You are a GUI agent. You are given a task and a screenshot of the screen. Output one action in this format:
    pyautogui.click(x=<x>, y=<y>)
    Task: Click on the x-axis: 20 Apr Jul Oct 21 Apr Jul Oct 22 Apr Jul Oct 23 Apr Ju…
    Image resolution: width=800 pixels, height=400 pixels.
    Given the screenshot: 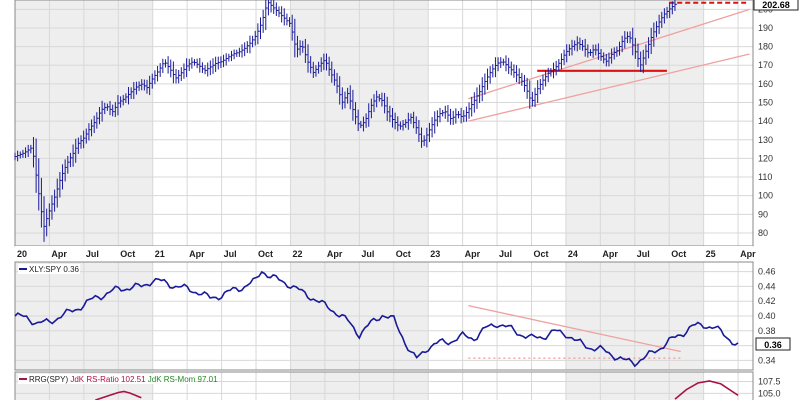 What is the action you would take?
    pyautogui.click(x=385, y=253)
    